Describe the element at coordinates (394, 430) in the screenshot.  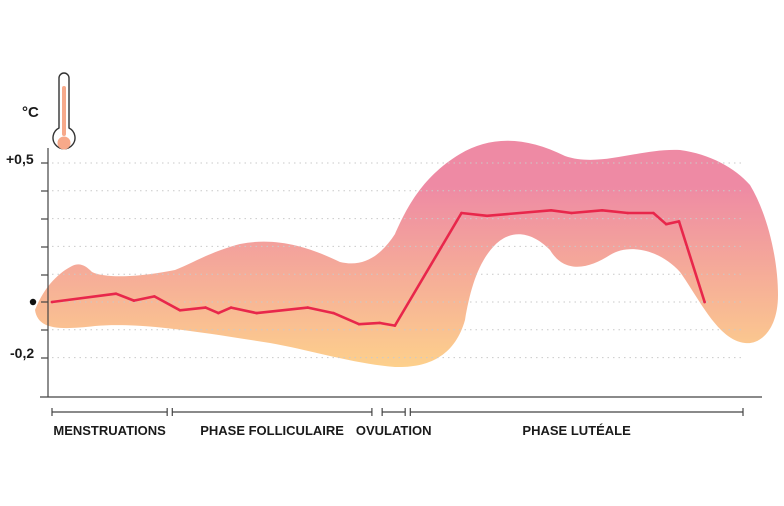
I see `phase-label: OVULATION` at that location.